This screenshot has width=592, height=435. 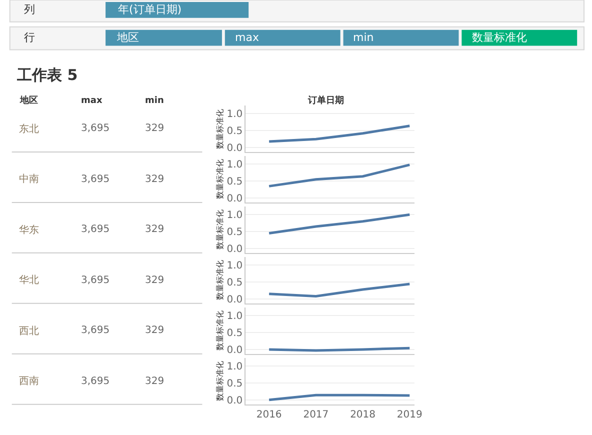 I want to click on text: 年(订单日期), so click(x=150, y=9).